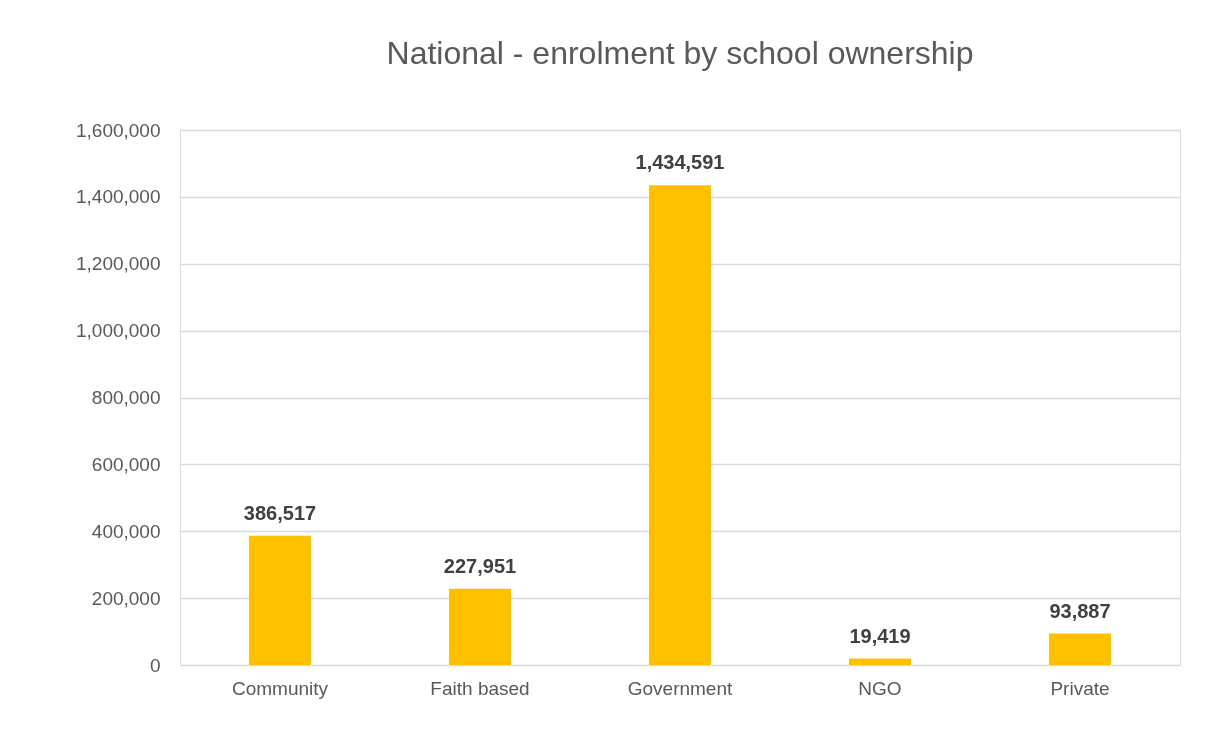 The image size is (1220, 732). What do you see at coordinates (680, 162) in the screenshot?
I see `data-label: 1,434,591` at bounding box center [680, 162].